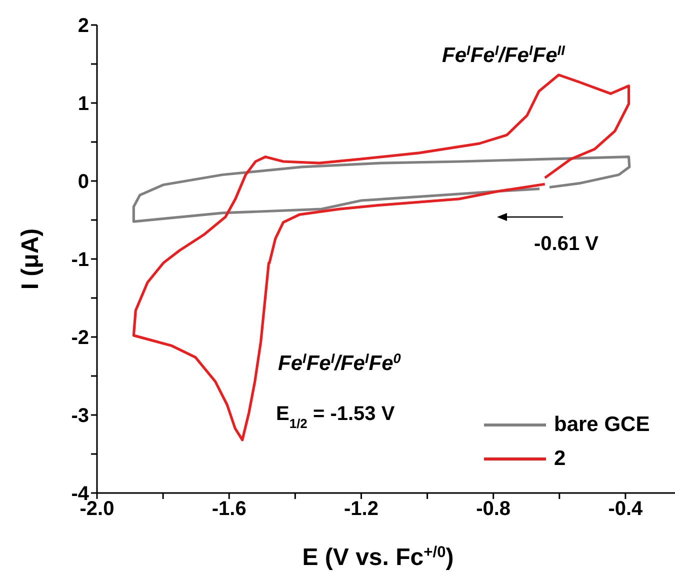  Describe the element at coordinates (560, 459) in the screenshot. I see `legend-label: 2` at that location.